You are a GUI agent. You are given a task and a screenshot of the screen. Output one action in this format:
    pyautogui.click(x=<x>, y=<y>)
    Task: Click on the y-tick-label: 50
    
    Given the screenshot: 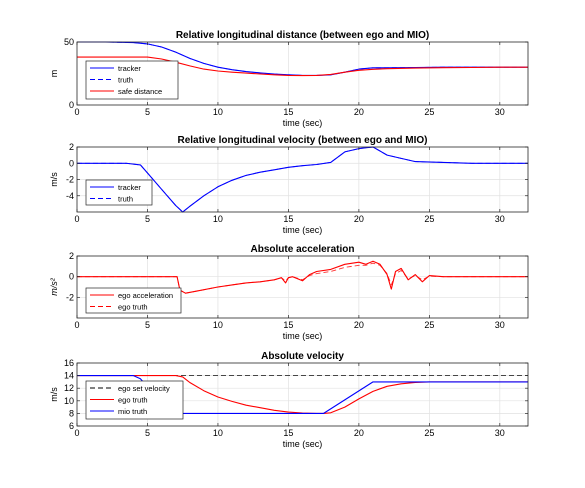 What is the action you would take?
    pyautogui.click(x=69, y=42)
    